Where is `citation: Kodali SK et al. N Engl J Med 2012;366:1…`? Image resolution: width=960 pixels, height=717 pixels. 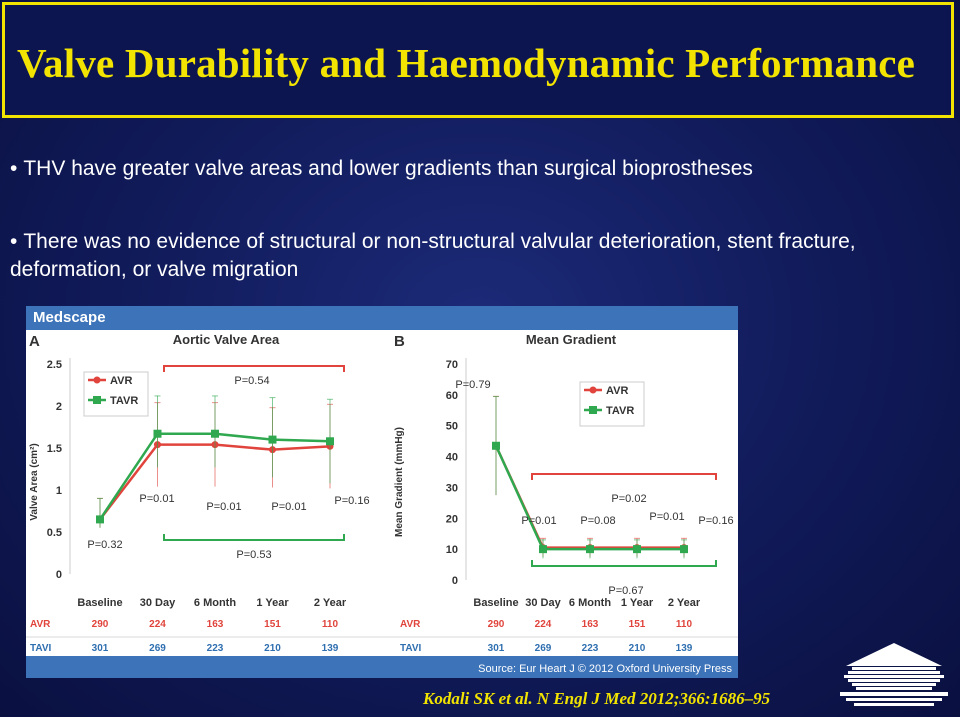 citation: Kodali SK et al. N Engl J Med 2012;366:1… is located at coordinates (597, 698).